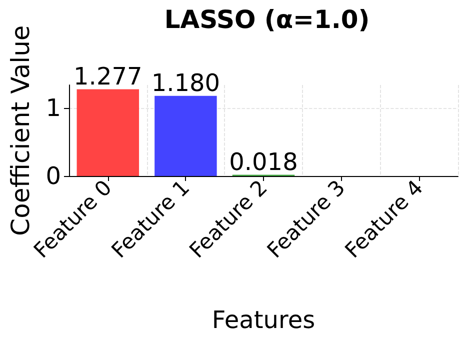 The height and width of the screenshot is (340, 474). Describe the element at coordinates (53, 176) in the screenshot. I see `y-tick-label: 0` at that location.